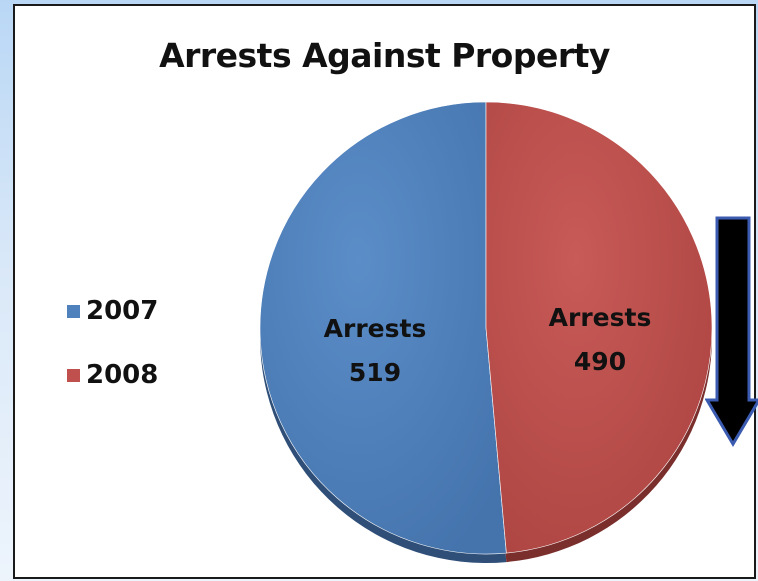 Image resolution: width=758 pixels, height=581 pixels. What do you see at coordinates (375, 372) in the screenshot?
I see `slice-label-value-2007: 519` at bounding box center [375, 372].